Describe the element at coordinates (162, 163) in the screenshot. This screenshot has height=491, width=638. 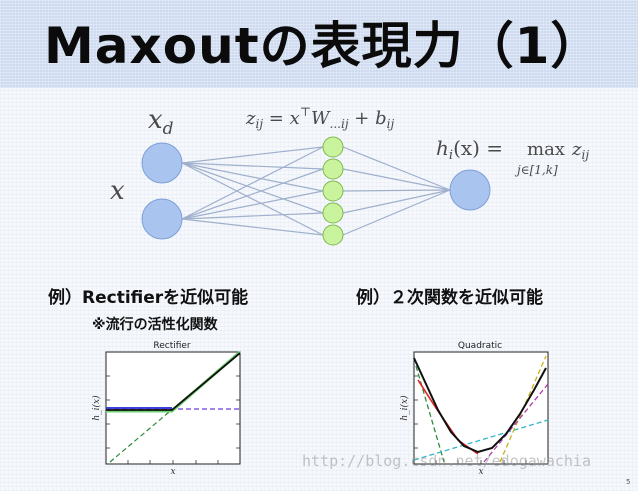
I see `input-node-top` at that location.